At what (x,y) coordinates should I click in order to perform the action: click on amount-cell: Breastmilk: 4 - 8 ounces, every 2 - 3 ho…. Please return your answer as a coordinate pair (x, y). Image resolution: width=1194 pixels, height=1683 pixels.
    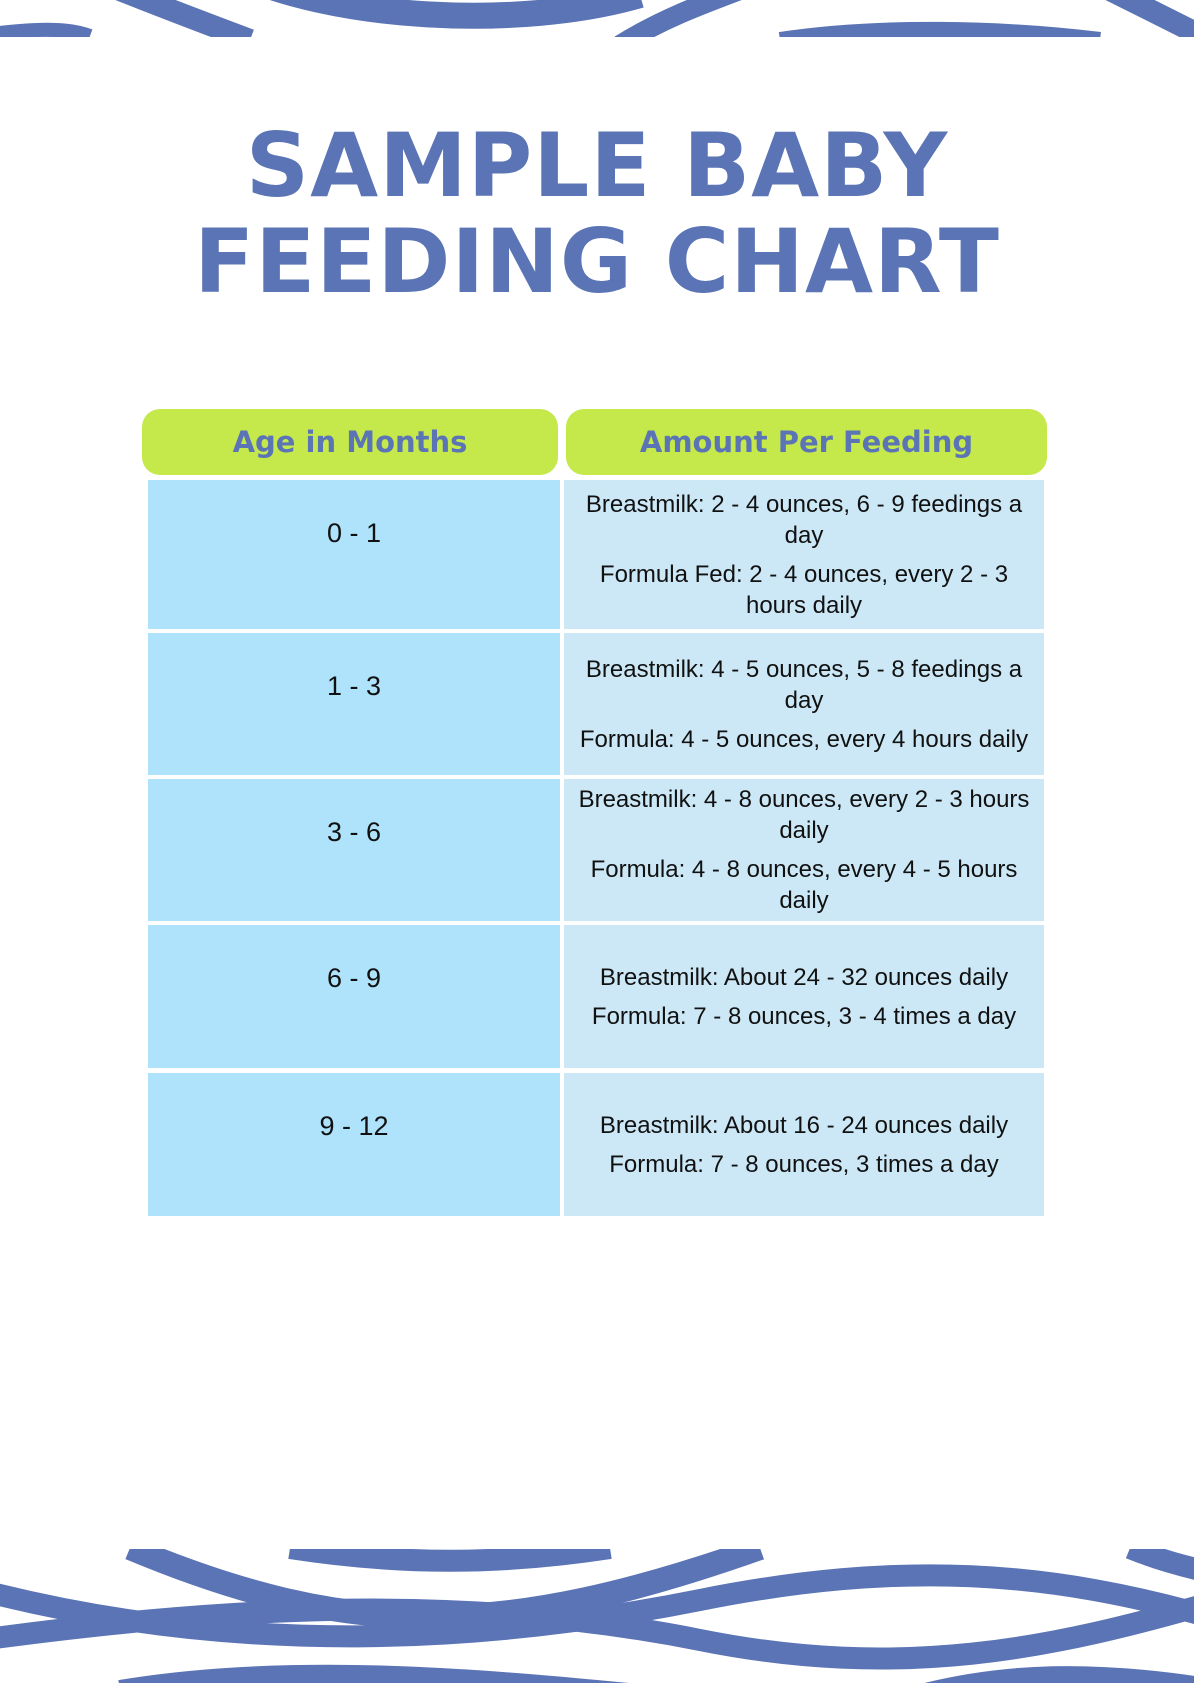
    Looking at the image, I should click on (804, 850).